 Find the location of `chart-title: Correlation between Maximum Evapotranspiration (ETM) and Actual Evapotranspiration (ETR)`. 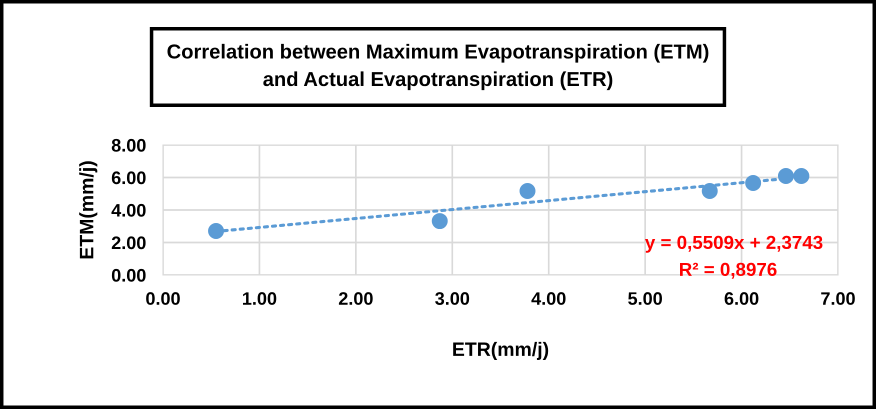

chart-title: Correlation between Maximum Evapotranspiration (ETM) and Actual Evapotranspiration (ETR) is located at coordinates (437, 67).